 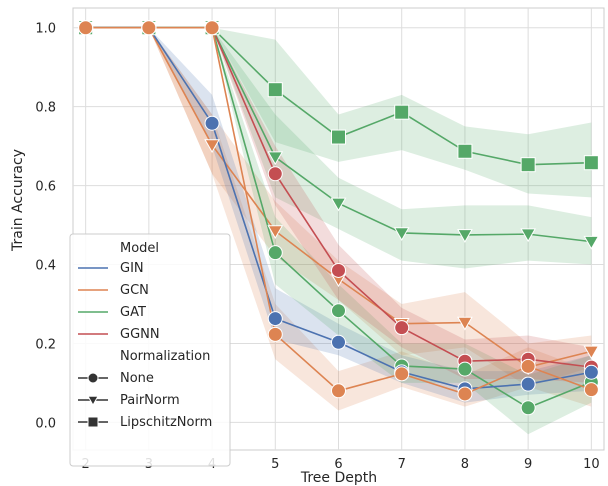 What do you see at coordinates (140, 334) in the screenshot?
I see `legend-label-ggnn: GGNN` at bounding box center [140, 334].